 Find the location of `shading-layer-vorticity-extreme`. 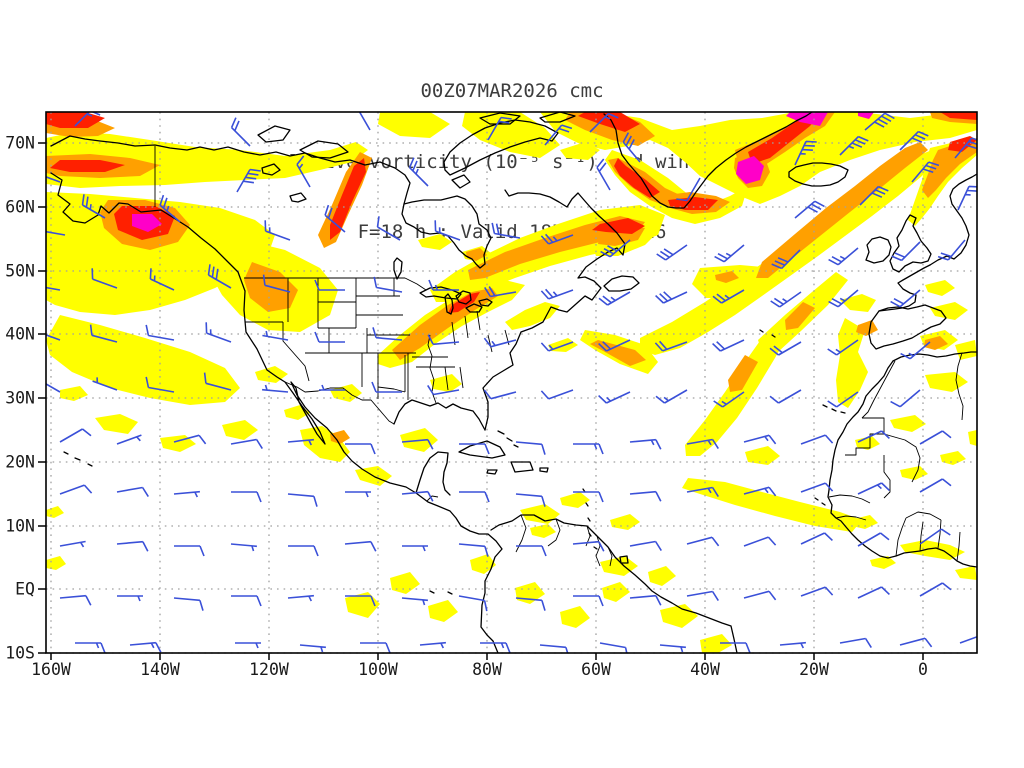

shading-layer-vorticity-extreme is located at coordinates (503, 172).